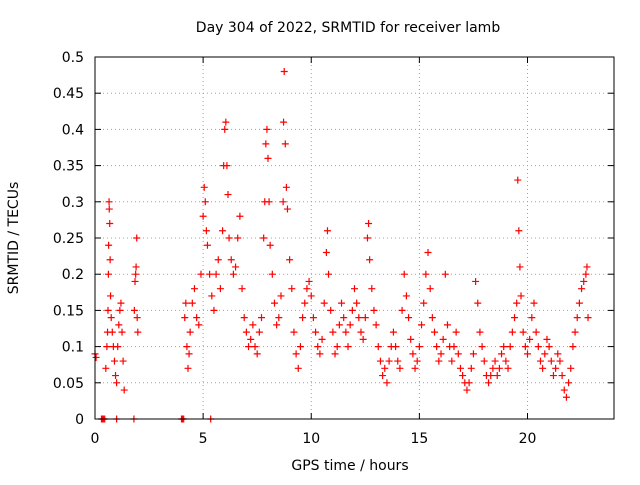 The image size is (640, 485). Describe the element at coordinates (419, 439) in the screenshot. I see `x-tick-label: 15` at that location.